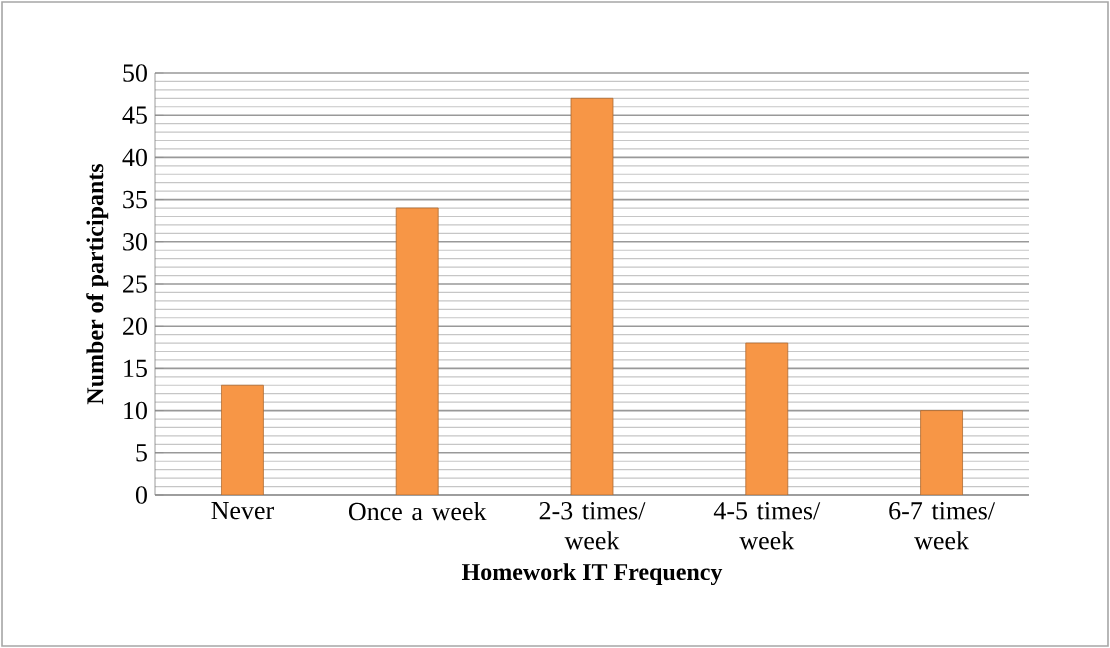 The height and width of the screenshot is (648, 1110). What do you see at coordinates (141, 495) in the screenshot?
I see `y-tick-label: 0` at bounding box center [141, 495].